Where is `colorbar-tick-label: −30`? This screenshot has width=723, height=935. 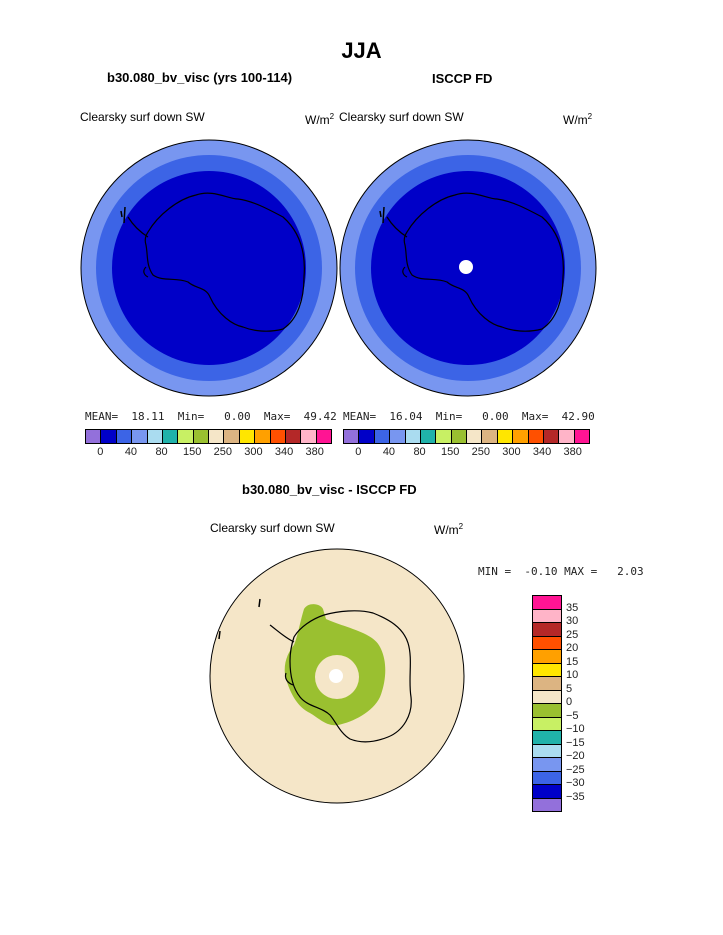 colorbar-tick-label: −30 is located at coordinates (575, 783).